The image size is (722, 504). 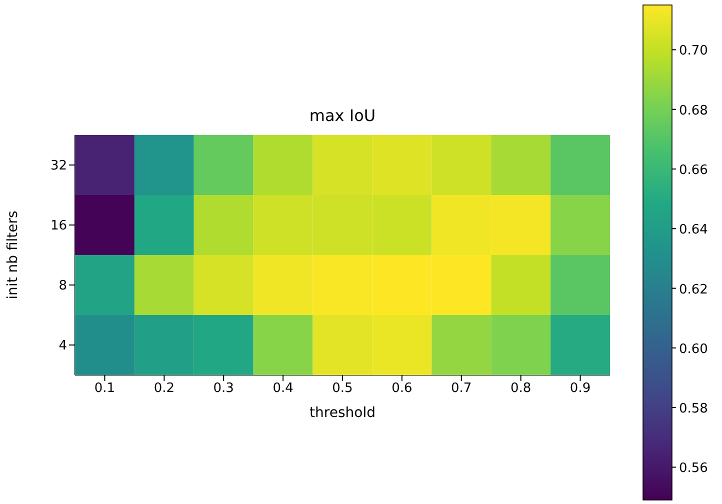 I want to click on x-tick-label: 0.4, so click(x=283, y=388).